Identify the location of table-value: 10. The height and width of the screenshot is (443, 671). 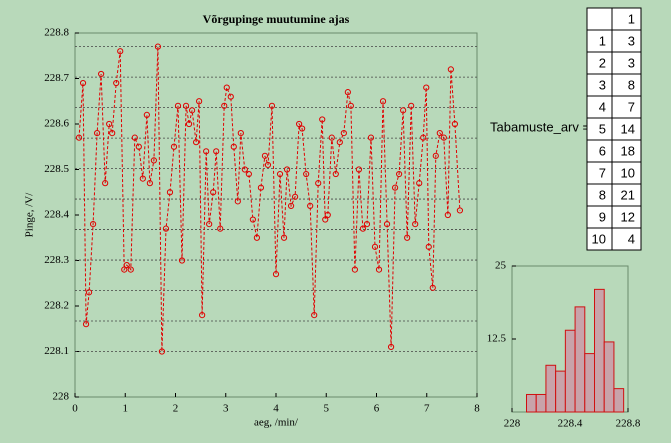
(628, 172).